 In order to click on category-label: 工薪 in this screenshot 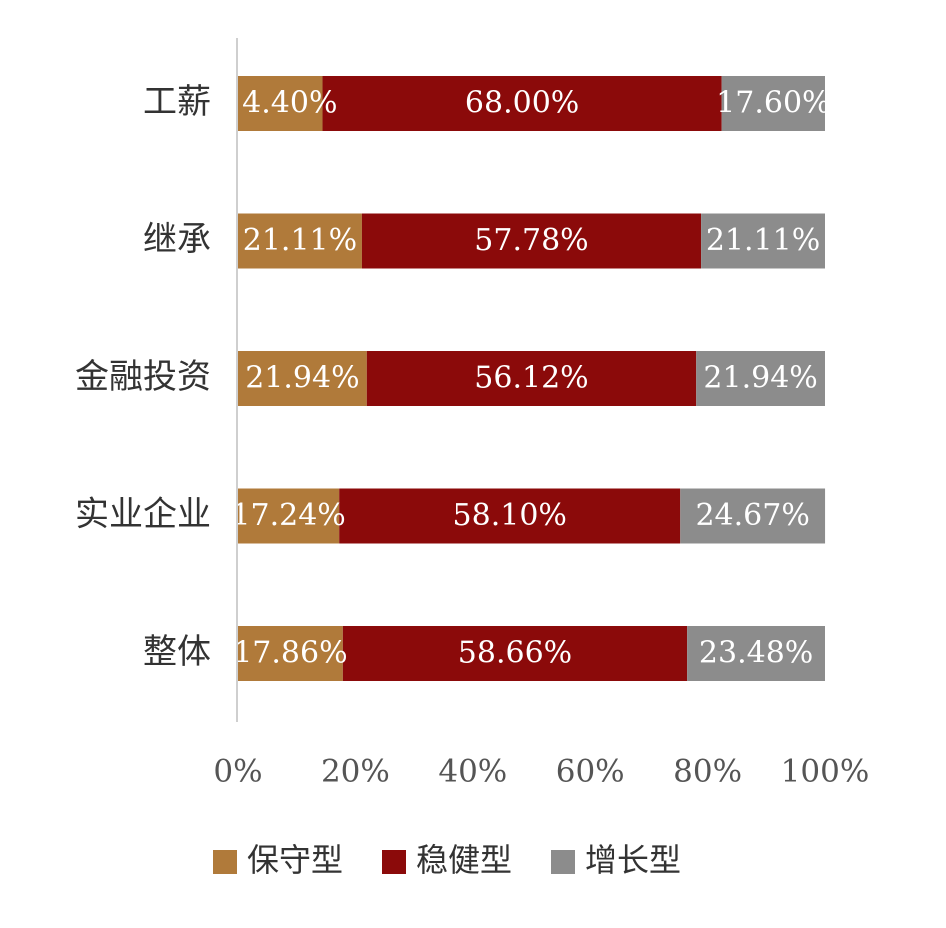, I will do `click(177, 102)`.